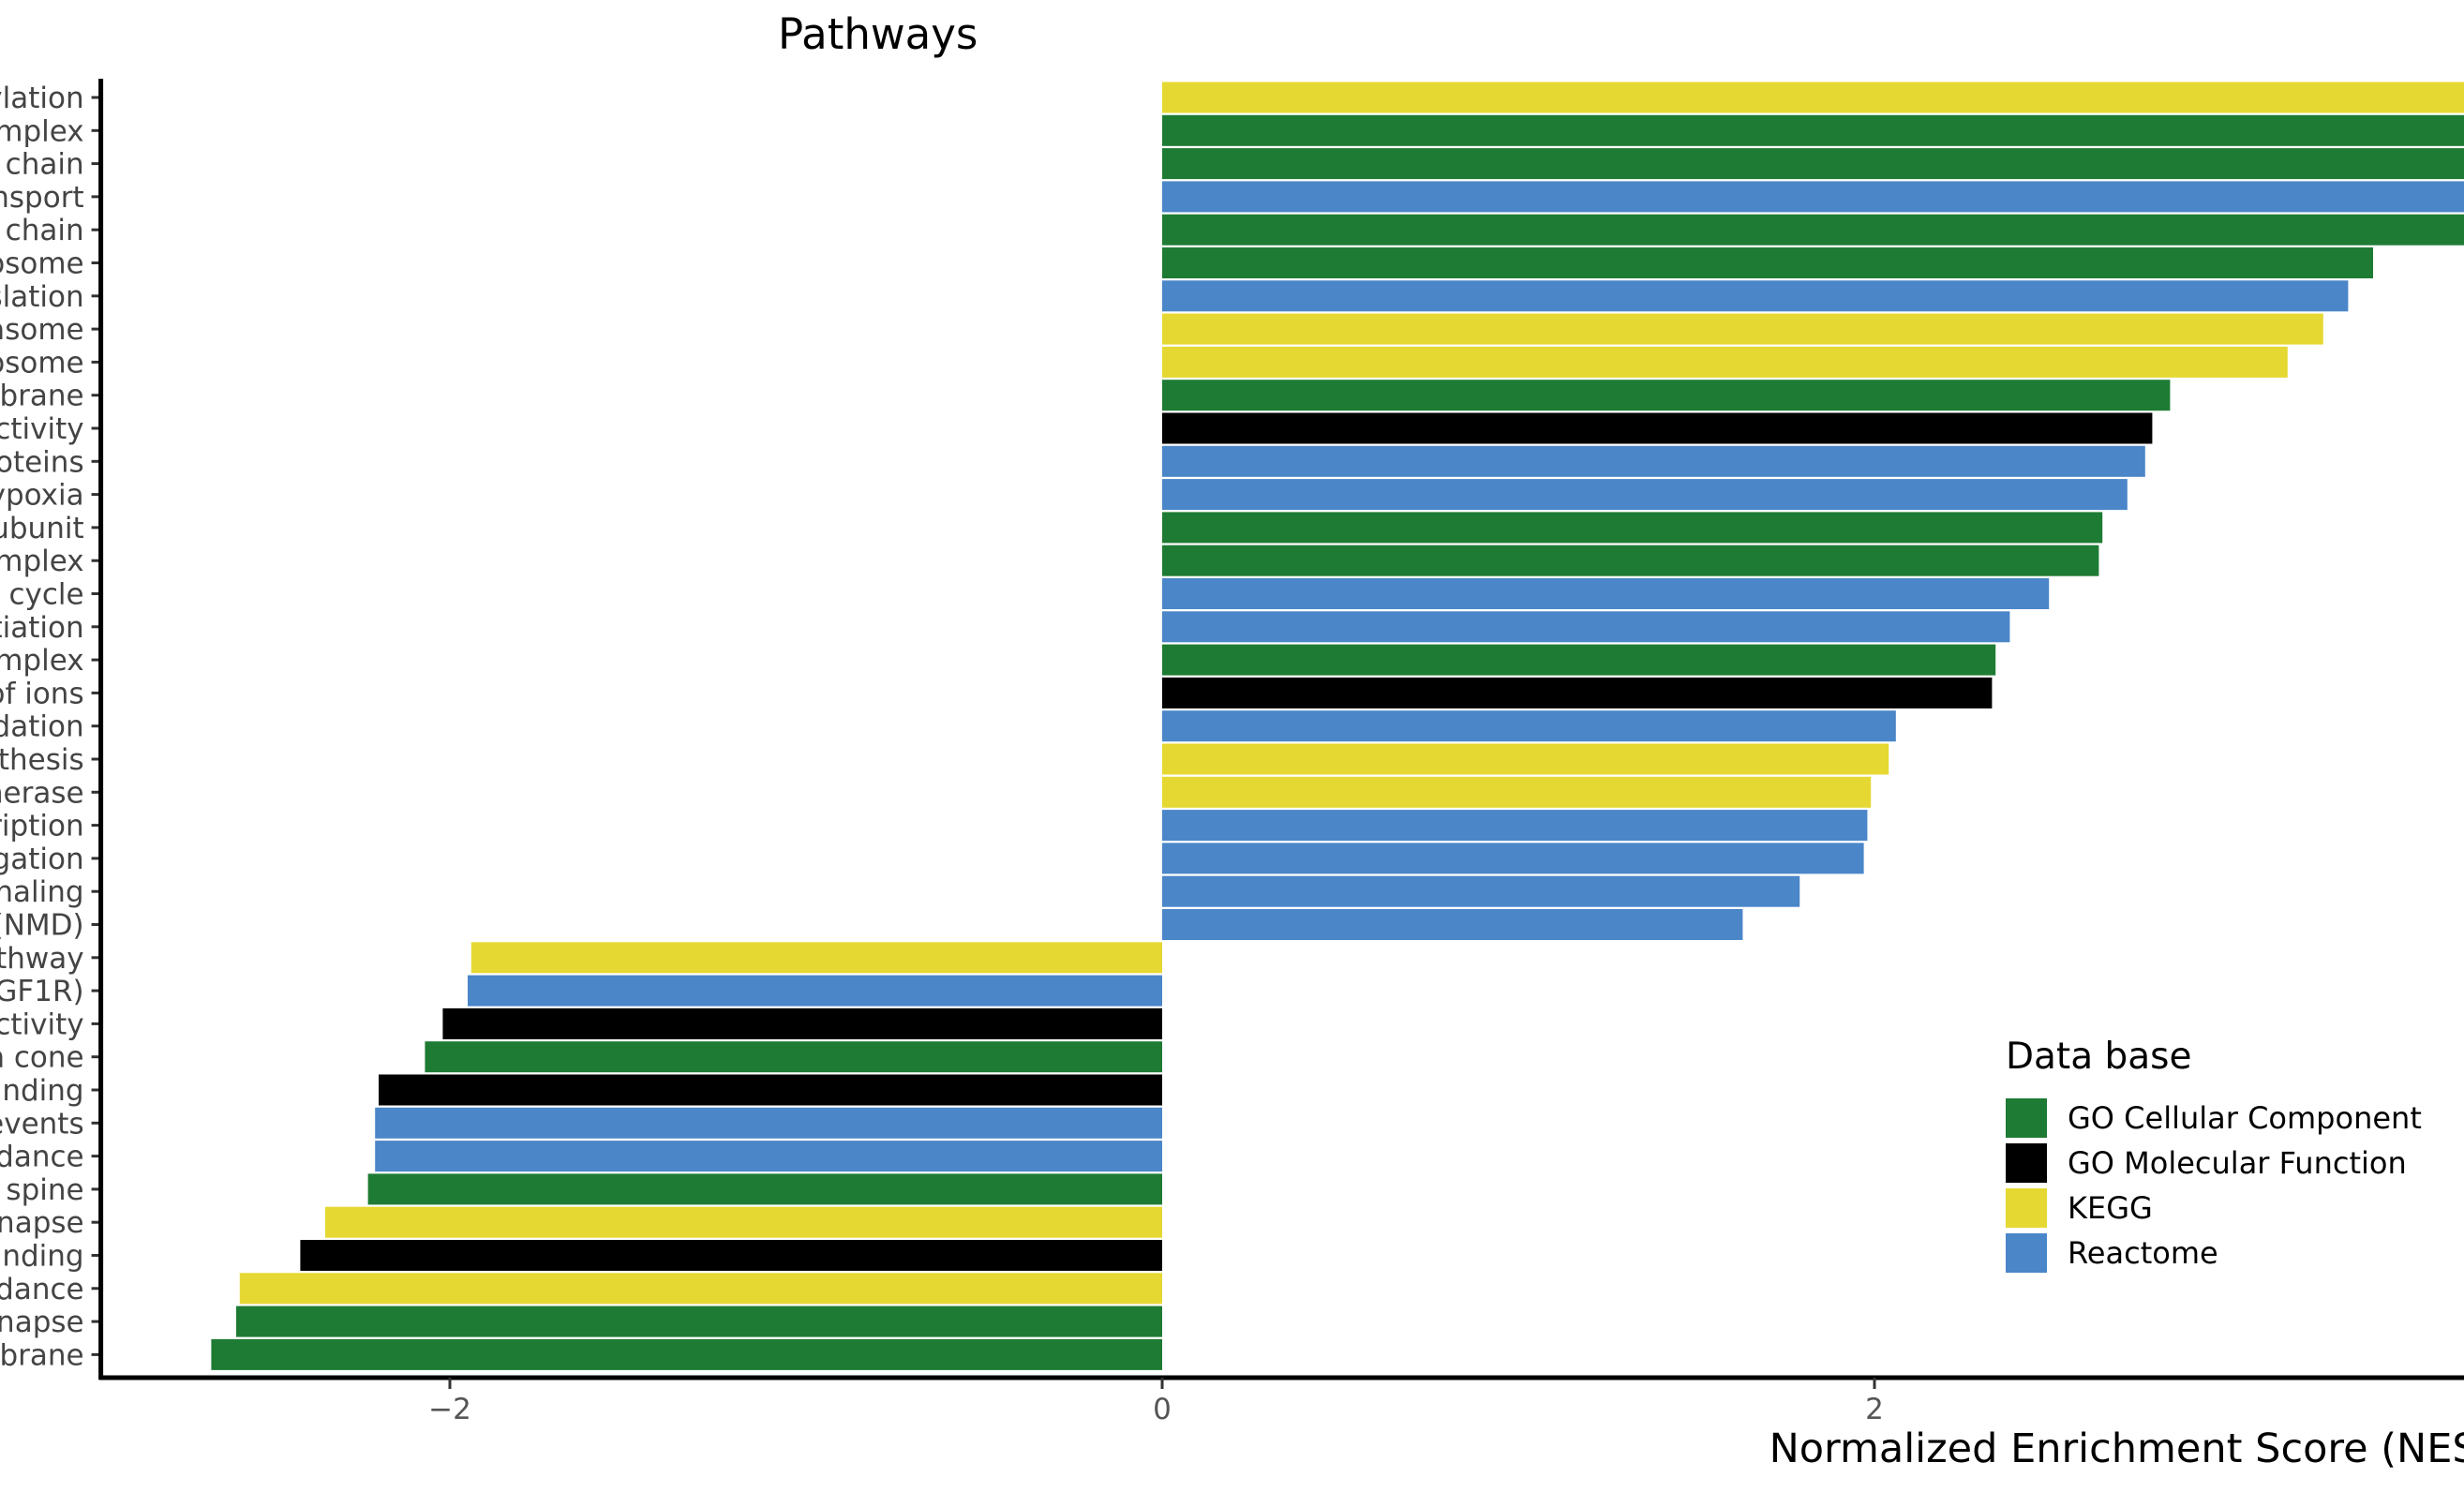 This screenshot has height=1492, width=2464. Describe the element at coordinates (42, 859) in the screenshot. I see `category-label: RNA Polymerase I Chain Elongation` at that location.